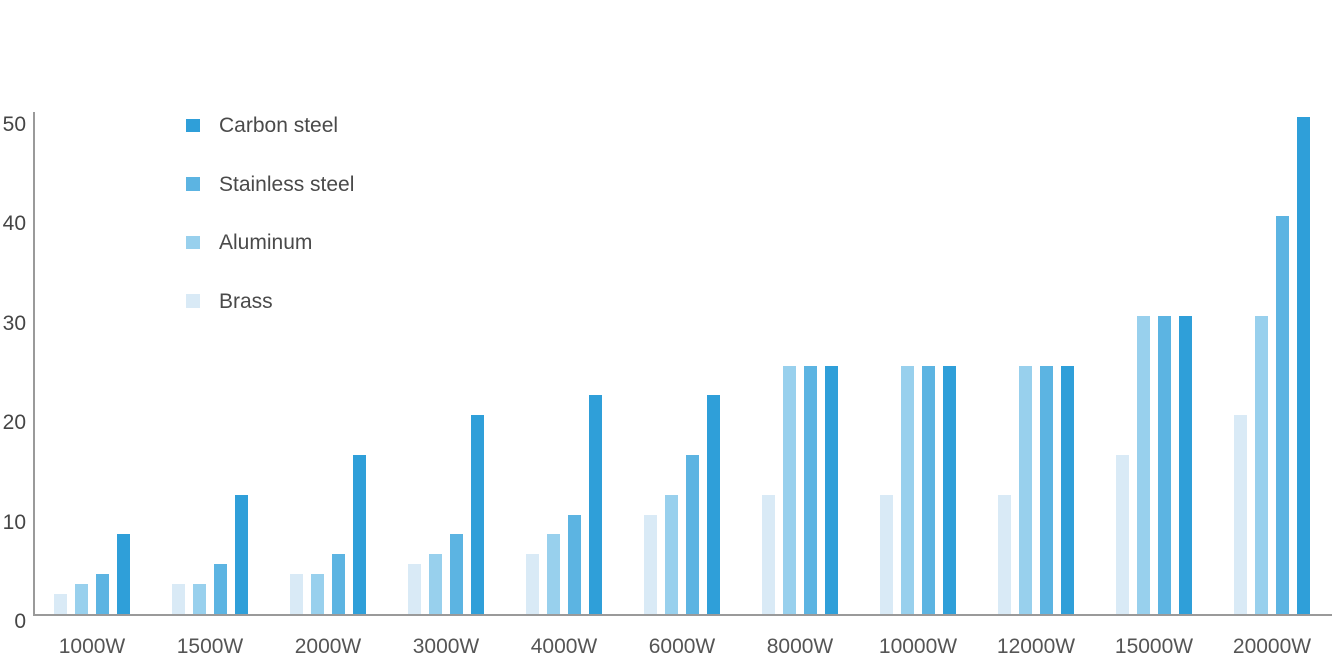 This screenshot has height=663, width=1332. Describe the element at coordinates (328, 646) in the screenshot. I see `x-category-label: 2000W` at that location.